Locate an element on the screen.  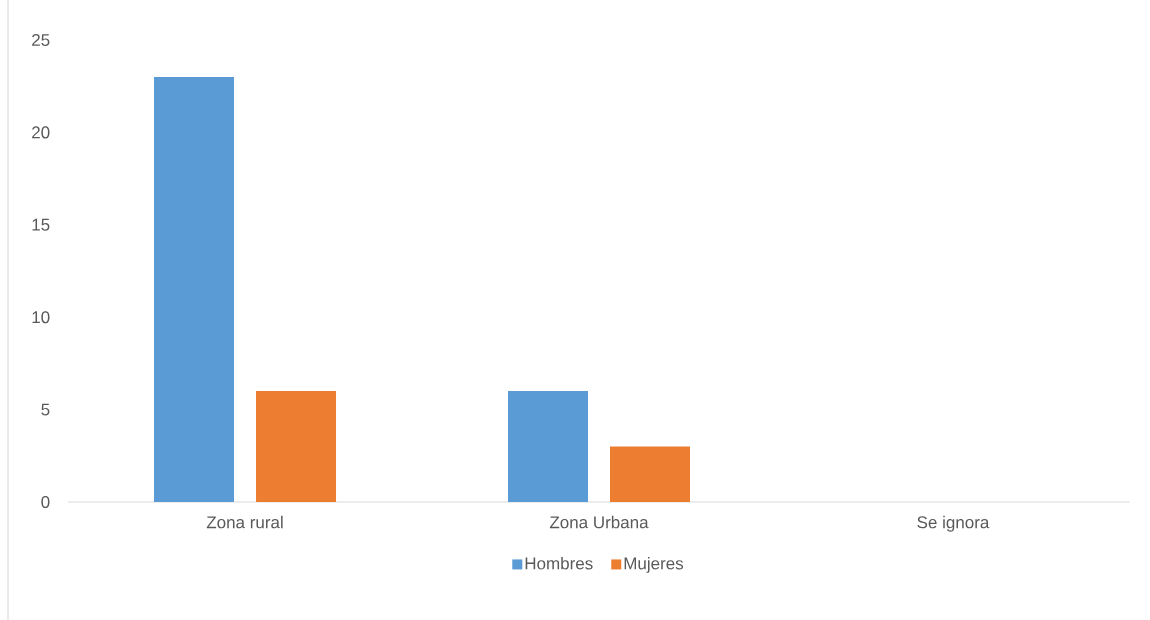
y-tick-label: 25 is located at coordinates (41, 40).